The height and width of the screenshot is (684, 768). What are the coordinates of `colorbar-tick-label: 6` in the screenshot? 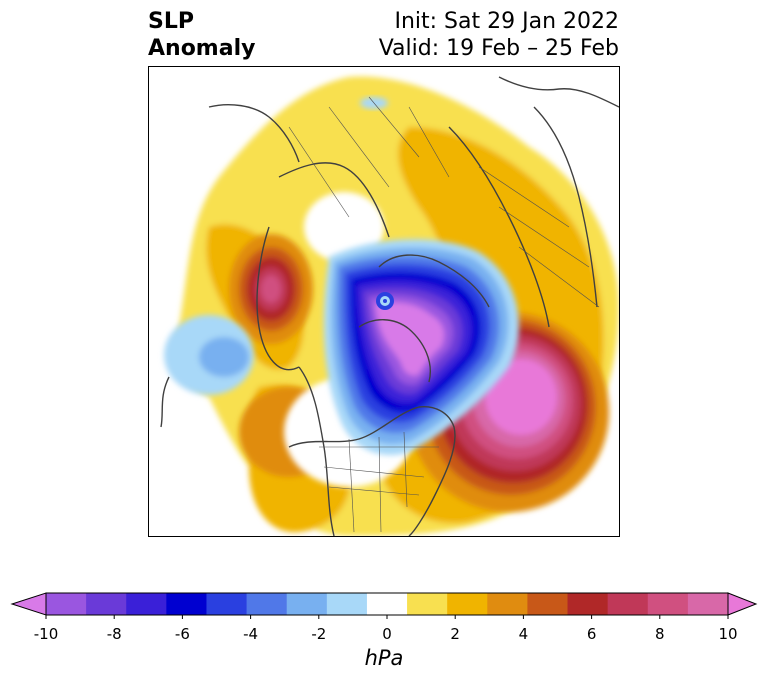 It's located at (591, 634).